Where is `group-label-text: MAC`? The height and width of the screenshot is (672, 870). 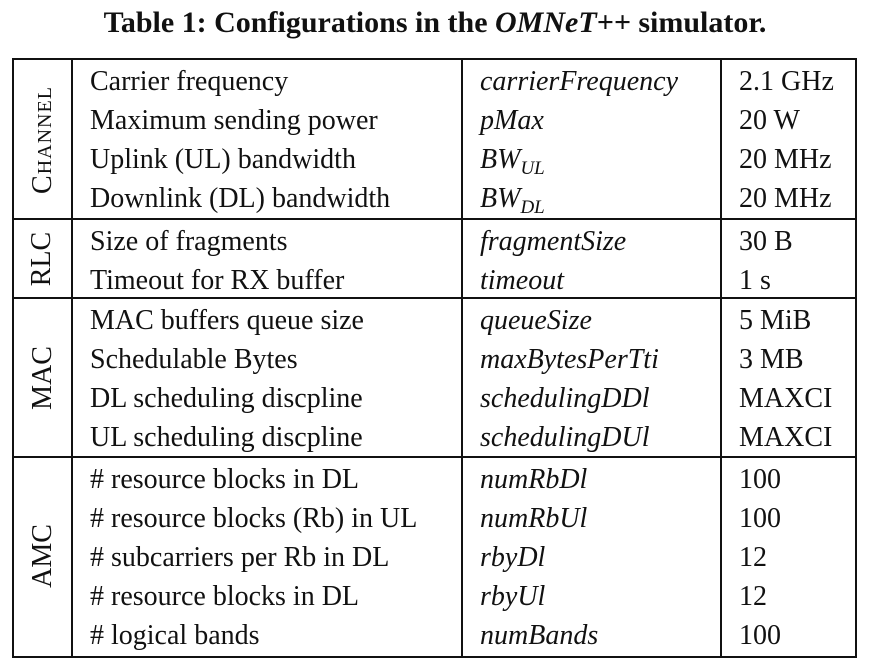
group-label-text: MAC is located at coordinates (42, 377).